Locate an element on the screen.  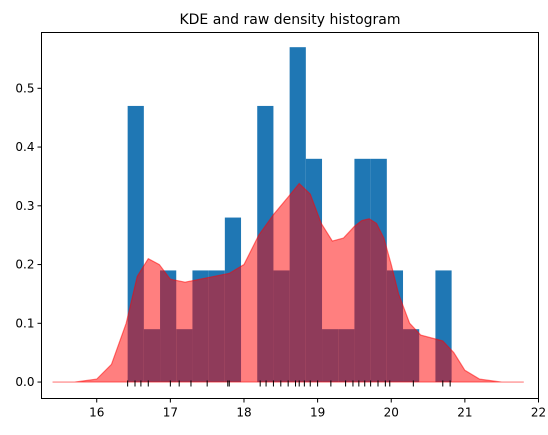
x-tick-label: 18 is located at coordinates (243, 413).